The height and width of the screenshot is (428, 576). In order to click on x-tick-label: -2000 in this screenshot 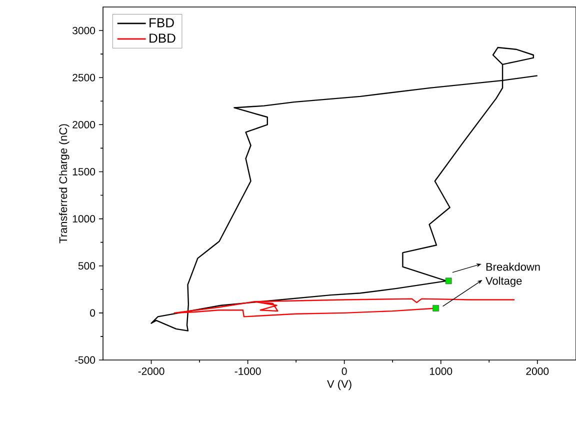, I will do `click(151, 371)`.